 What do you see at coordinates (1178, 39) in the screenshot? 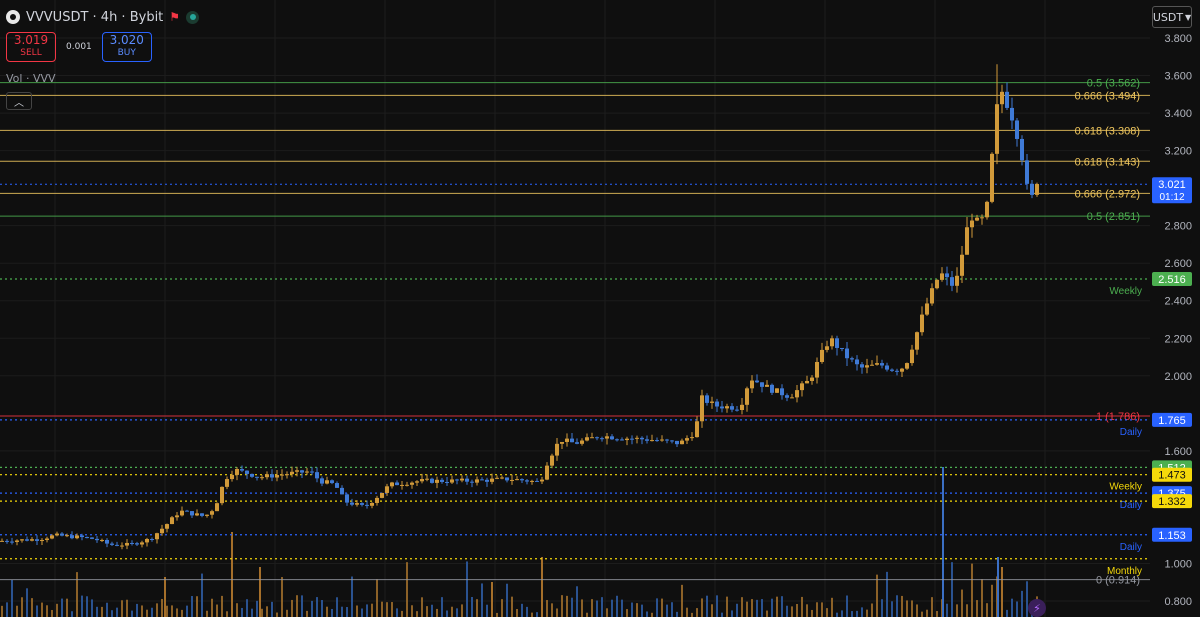
I see `y-tick-label: 3.800` at bounding box center [1178, 39].